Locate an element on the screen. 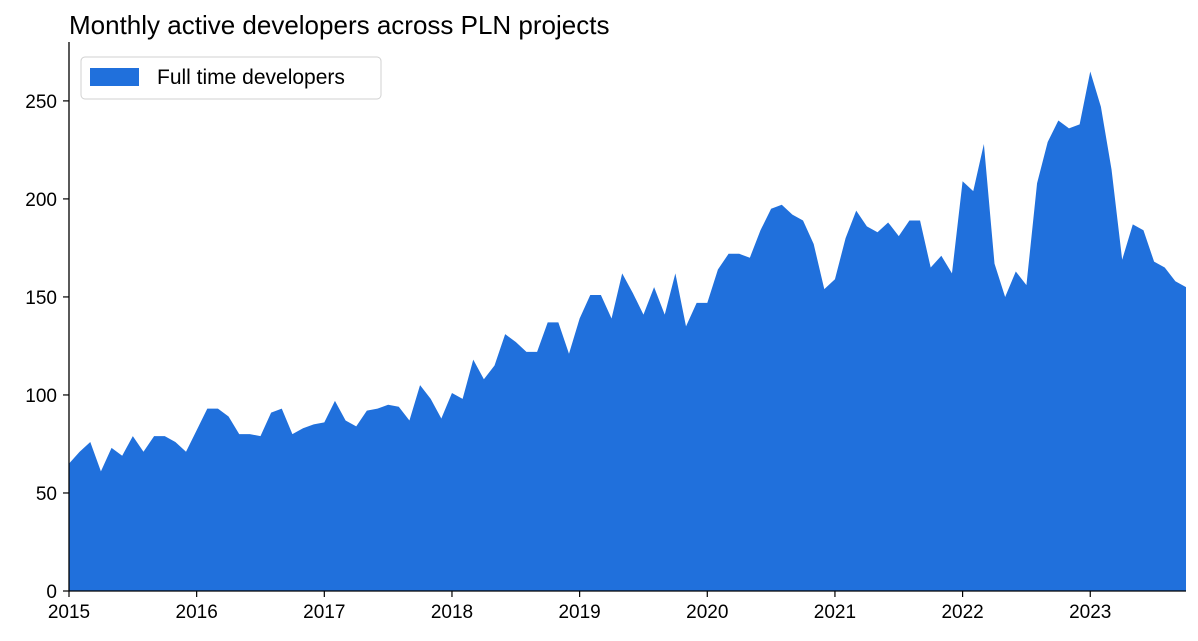  y-tick-label: 250 is located at coordinates (41, 102).